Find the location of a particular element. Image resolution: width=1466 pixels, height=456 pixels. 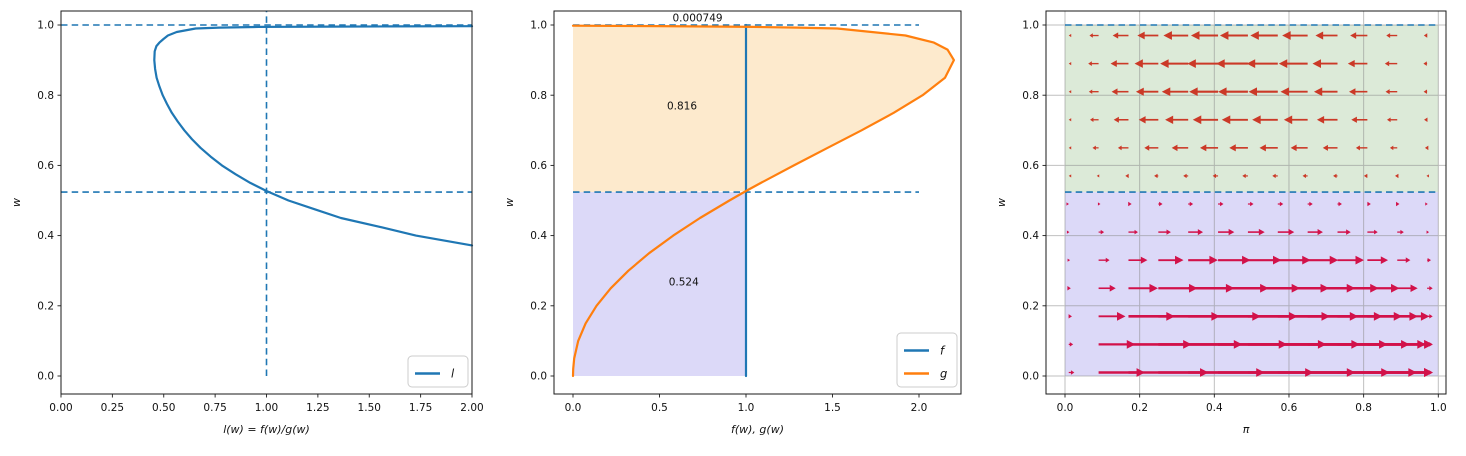

legend-label-g: g is located at coordinates (943, 374).